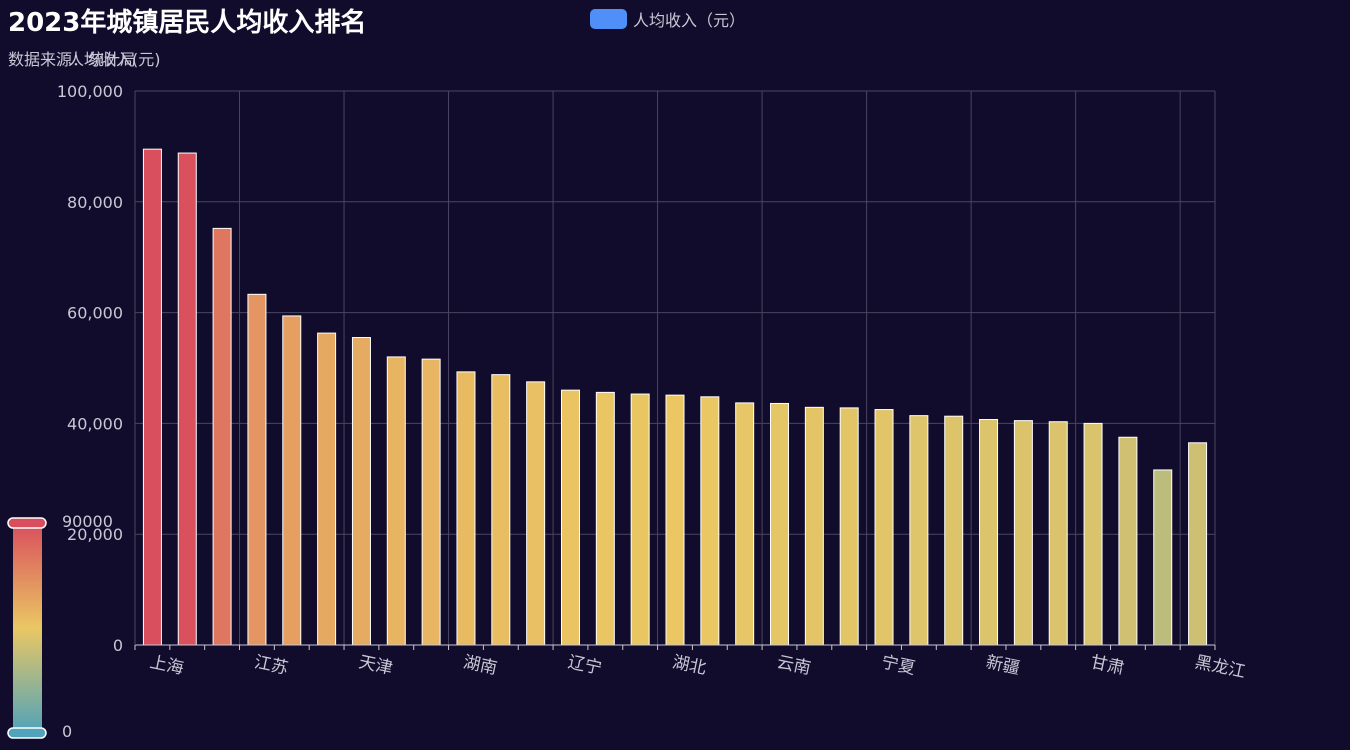  What do you see at coordinates (1107, 665) in the screenshot?
I see `x-tick-label: 甘肃` at bounding box center [1107, 665].